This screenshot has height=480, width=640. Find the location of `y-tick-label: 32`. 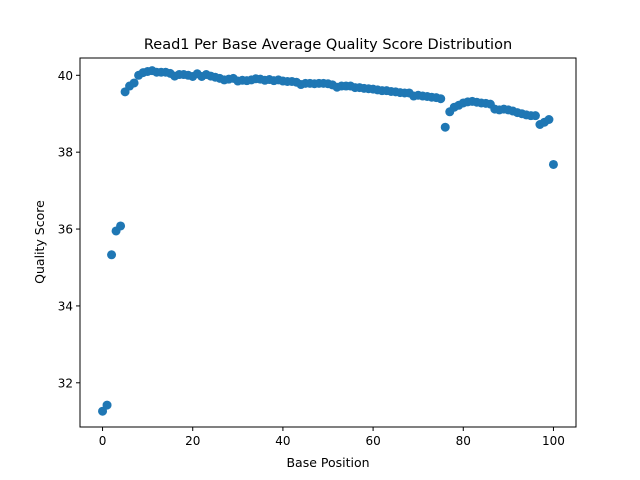

y-tick-label: 32 is located at coordinates (65, 383).